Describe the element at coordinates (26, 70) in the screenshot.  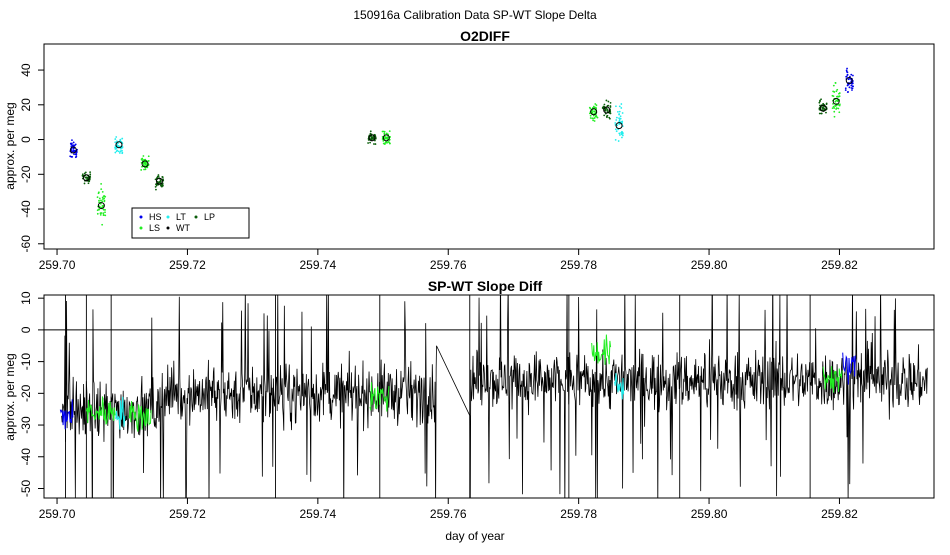
I see `o2diff-y-tick-label: 40` at that location.